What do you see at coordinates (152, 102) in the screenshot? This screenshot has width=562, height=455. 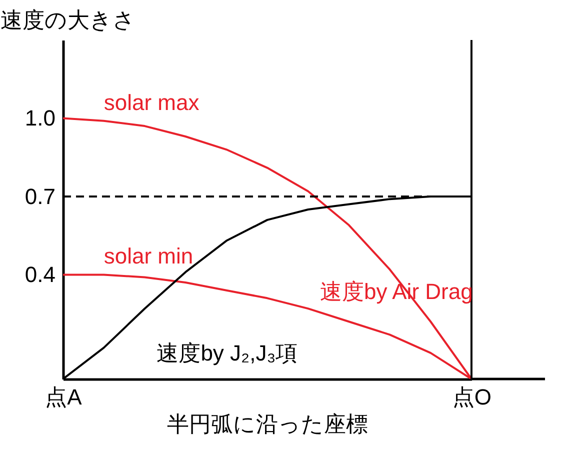 I see `series-label: solar max` at bounding box center [152, 102].